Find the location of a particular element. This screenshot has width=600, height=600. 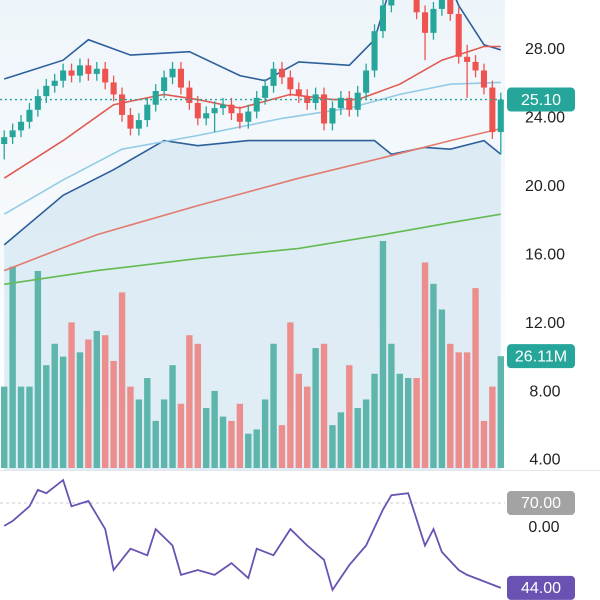

y-tick-label: 16.00 is located at coordinates (545, 254).